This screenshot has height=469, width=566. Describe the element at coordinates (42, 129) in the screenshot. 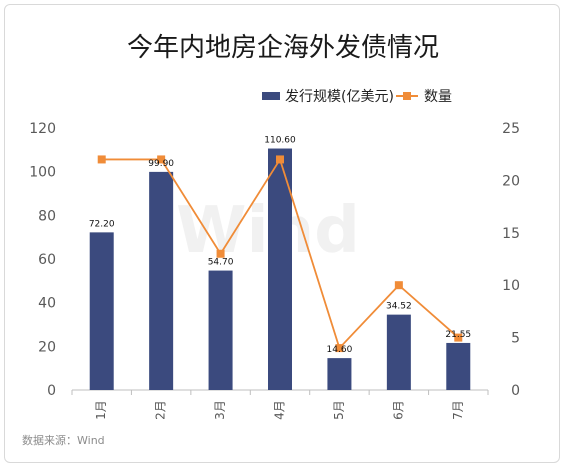

I see `y-left-tick-label: 120` at that location.